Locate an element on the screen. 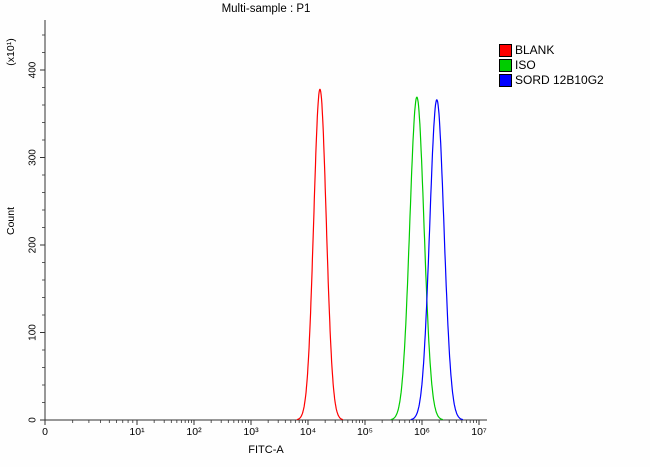 This screenshot has width=650, height=467. legend-label: SORD 12B10G2 is located at coordinates (559, 80).